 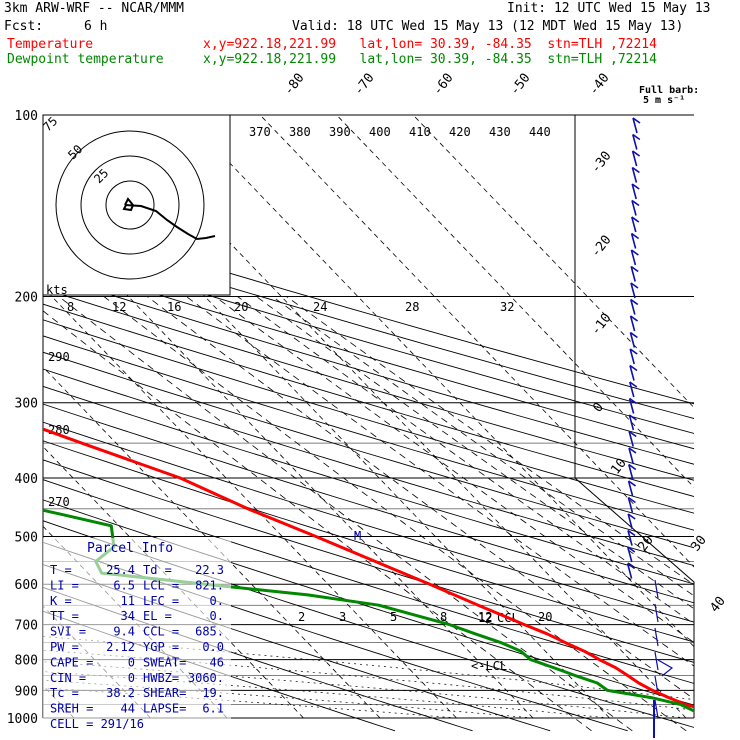 I want to click on parcel-value: 6.5, so click(x=124, y=585).